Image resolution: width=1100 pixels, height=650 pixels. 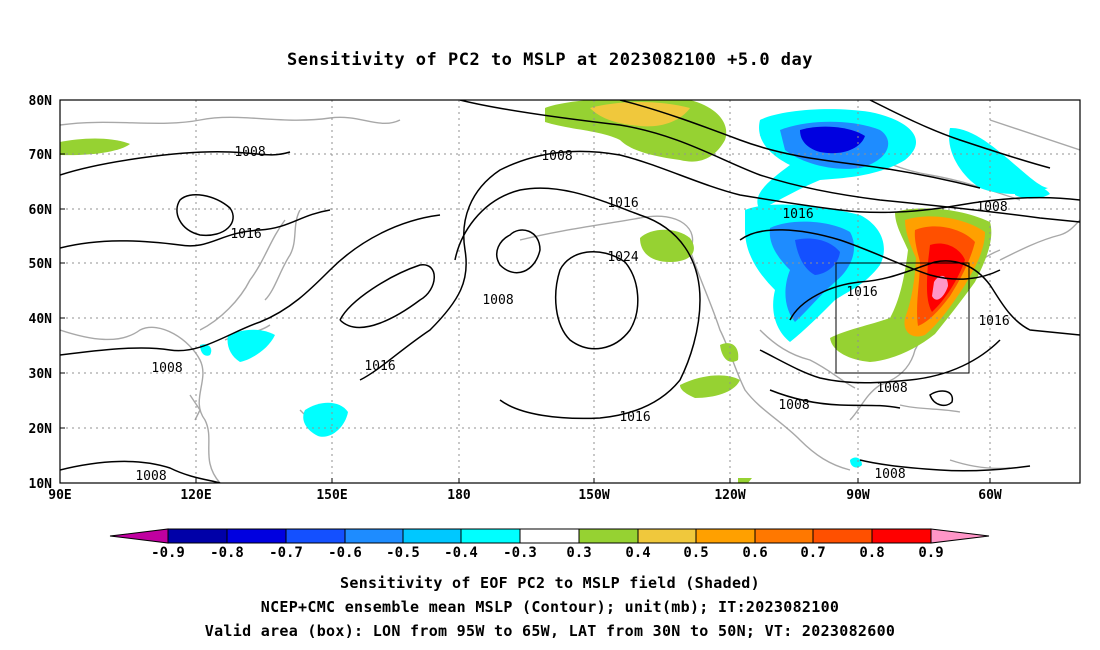 I want to click on lat-label: 10N, so click(x=41, y=484).